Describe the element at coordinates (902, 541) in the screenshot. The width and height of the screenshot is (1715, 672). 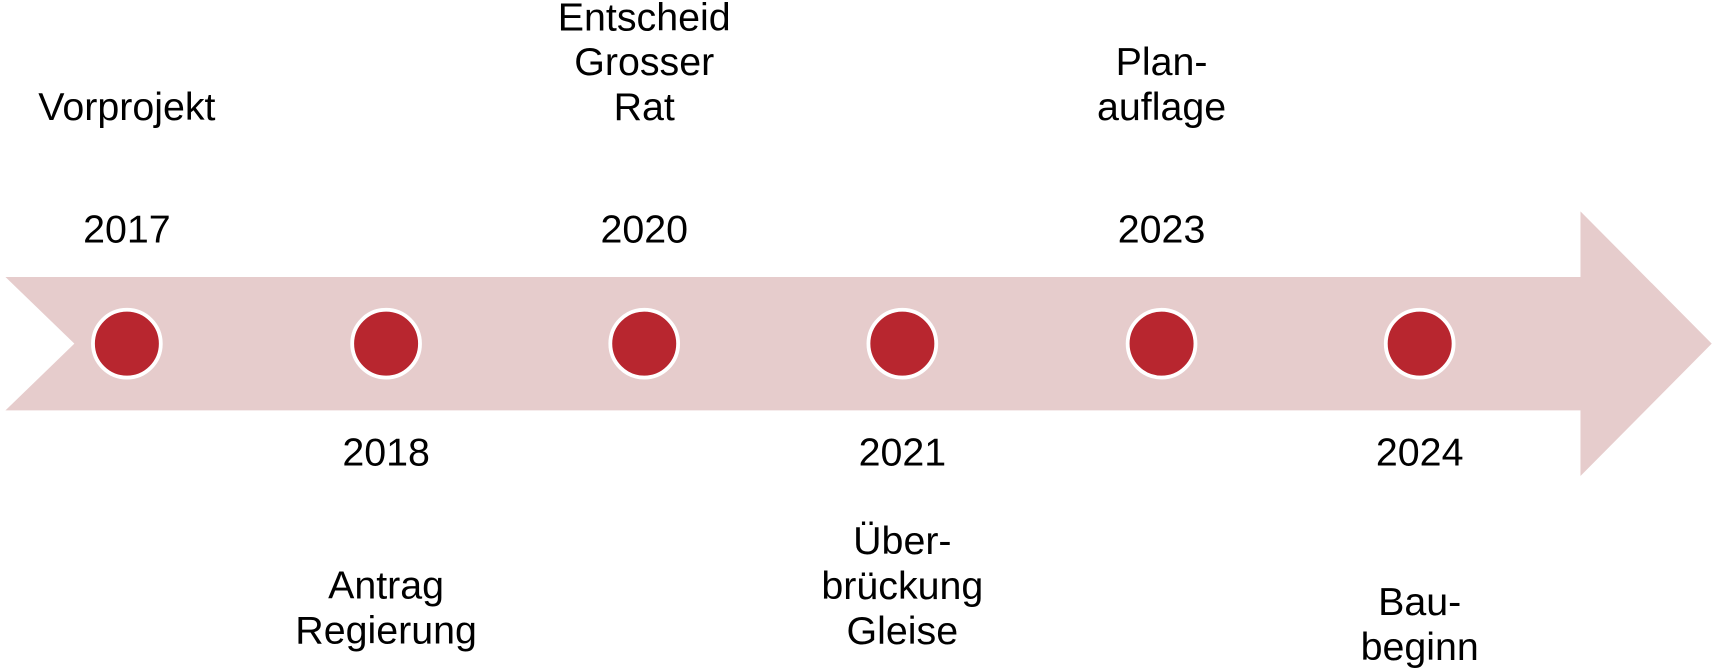
I see `event-label: Über-` at that location.